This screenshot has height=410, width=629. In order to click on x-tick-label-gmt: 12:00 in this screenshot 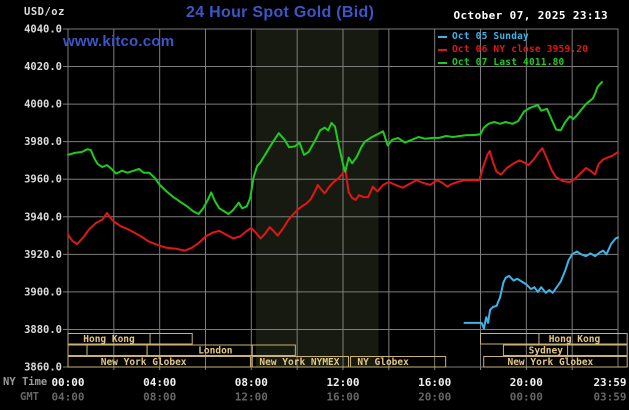, I will do `click(251, 397)`.